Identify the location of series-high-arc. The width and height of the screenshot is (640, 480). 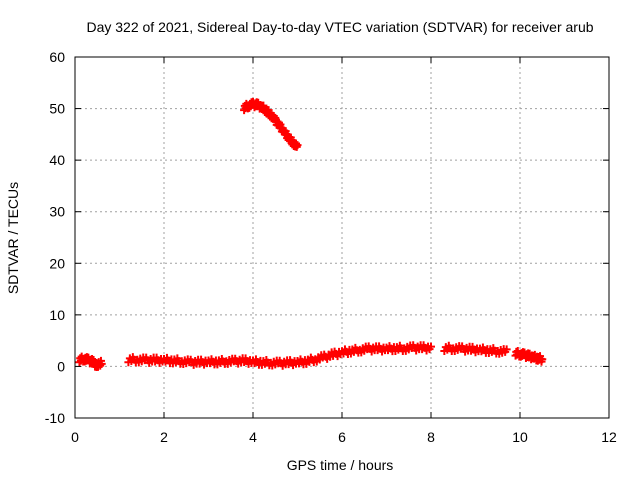
(271, 124).